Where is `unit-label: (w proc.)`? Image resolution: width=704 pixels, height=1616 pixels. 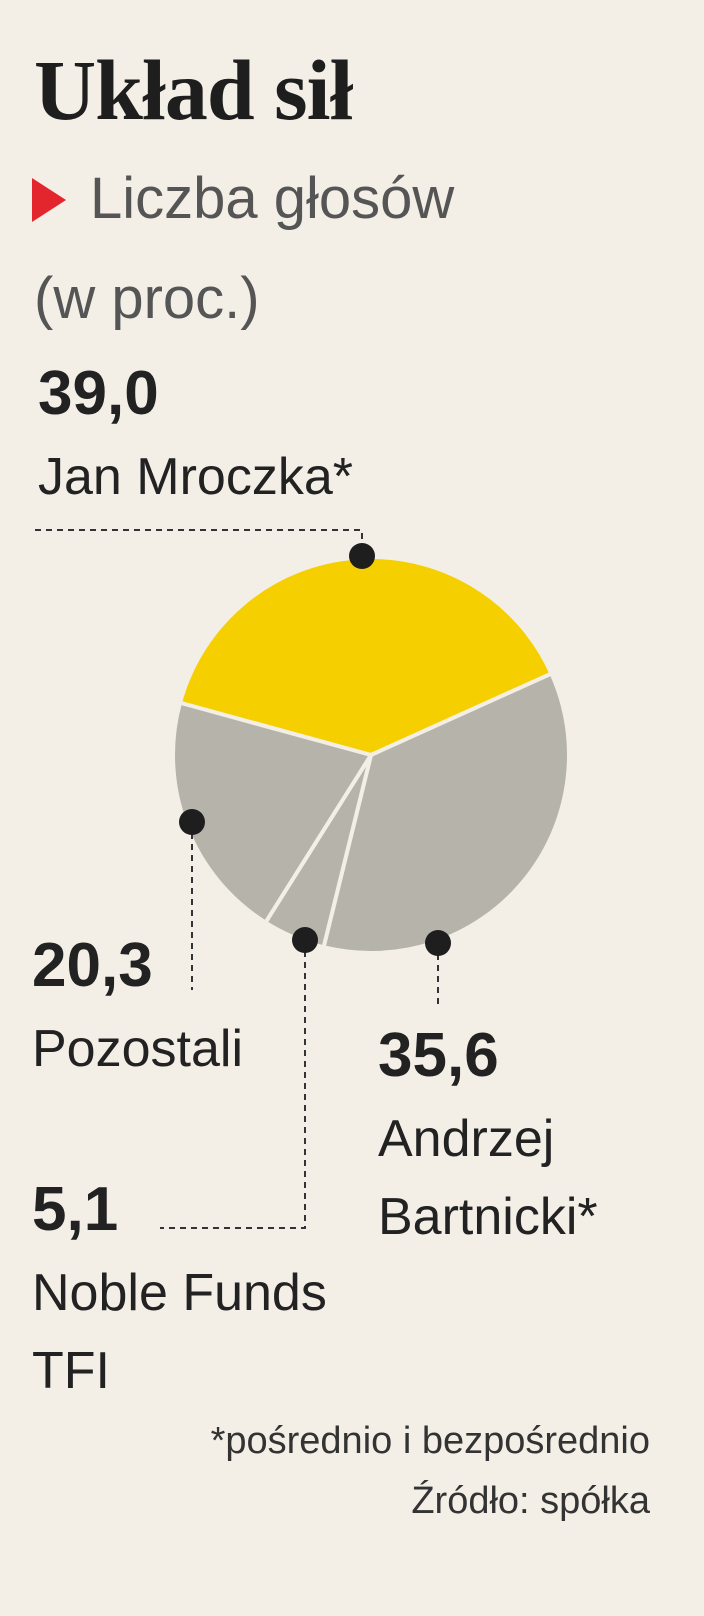 unit-label: (w proc.) is located at coordinates (147, 298).